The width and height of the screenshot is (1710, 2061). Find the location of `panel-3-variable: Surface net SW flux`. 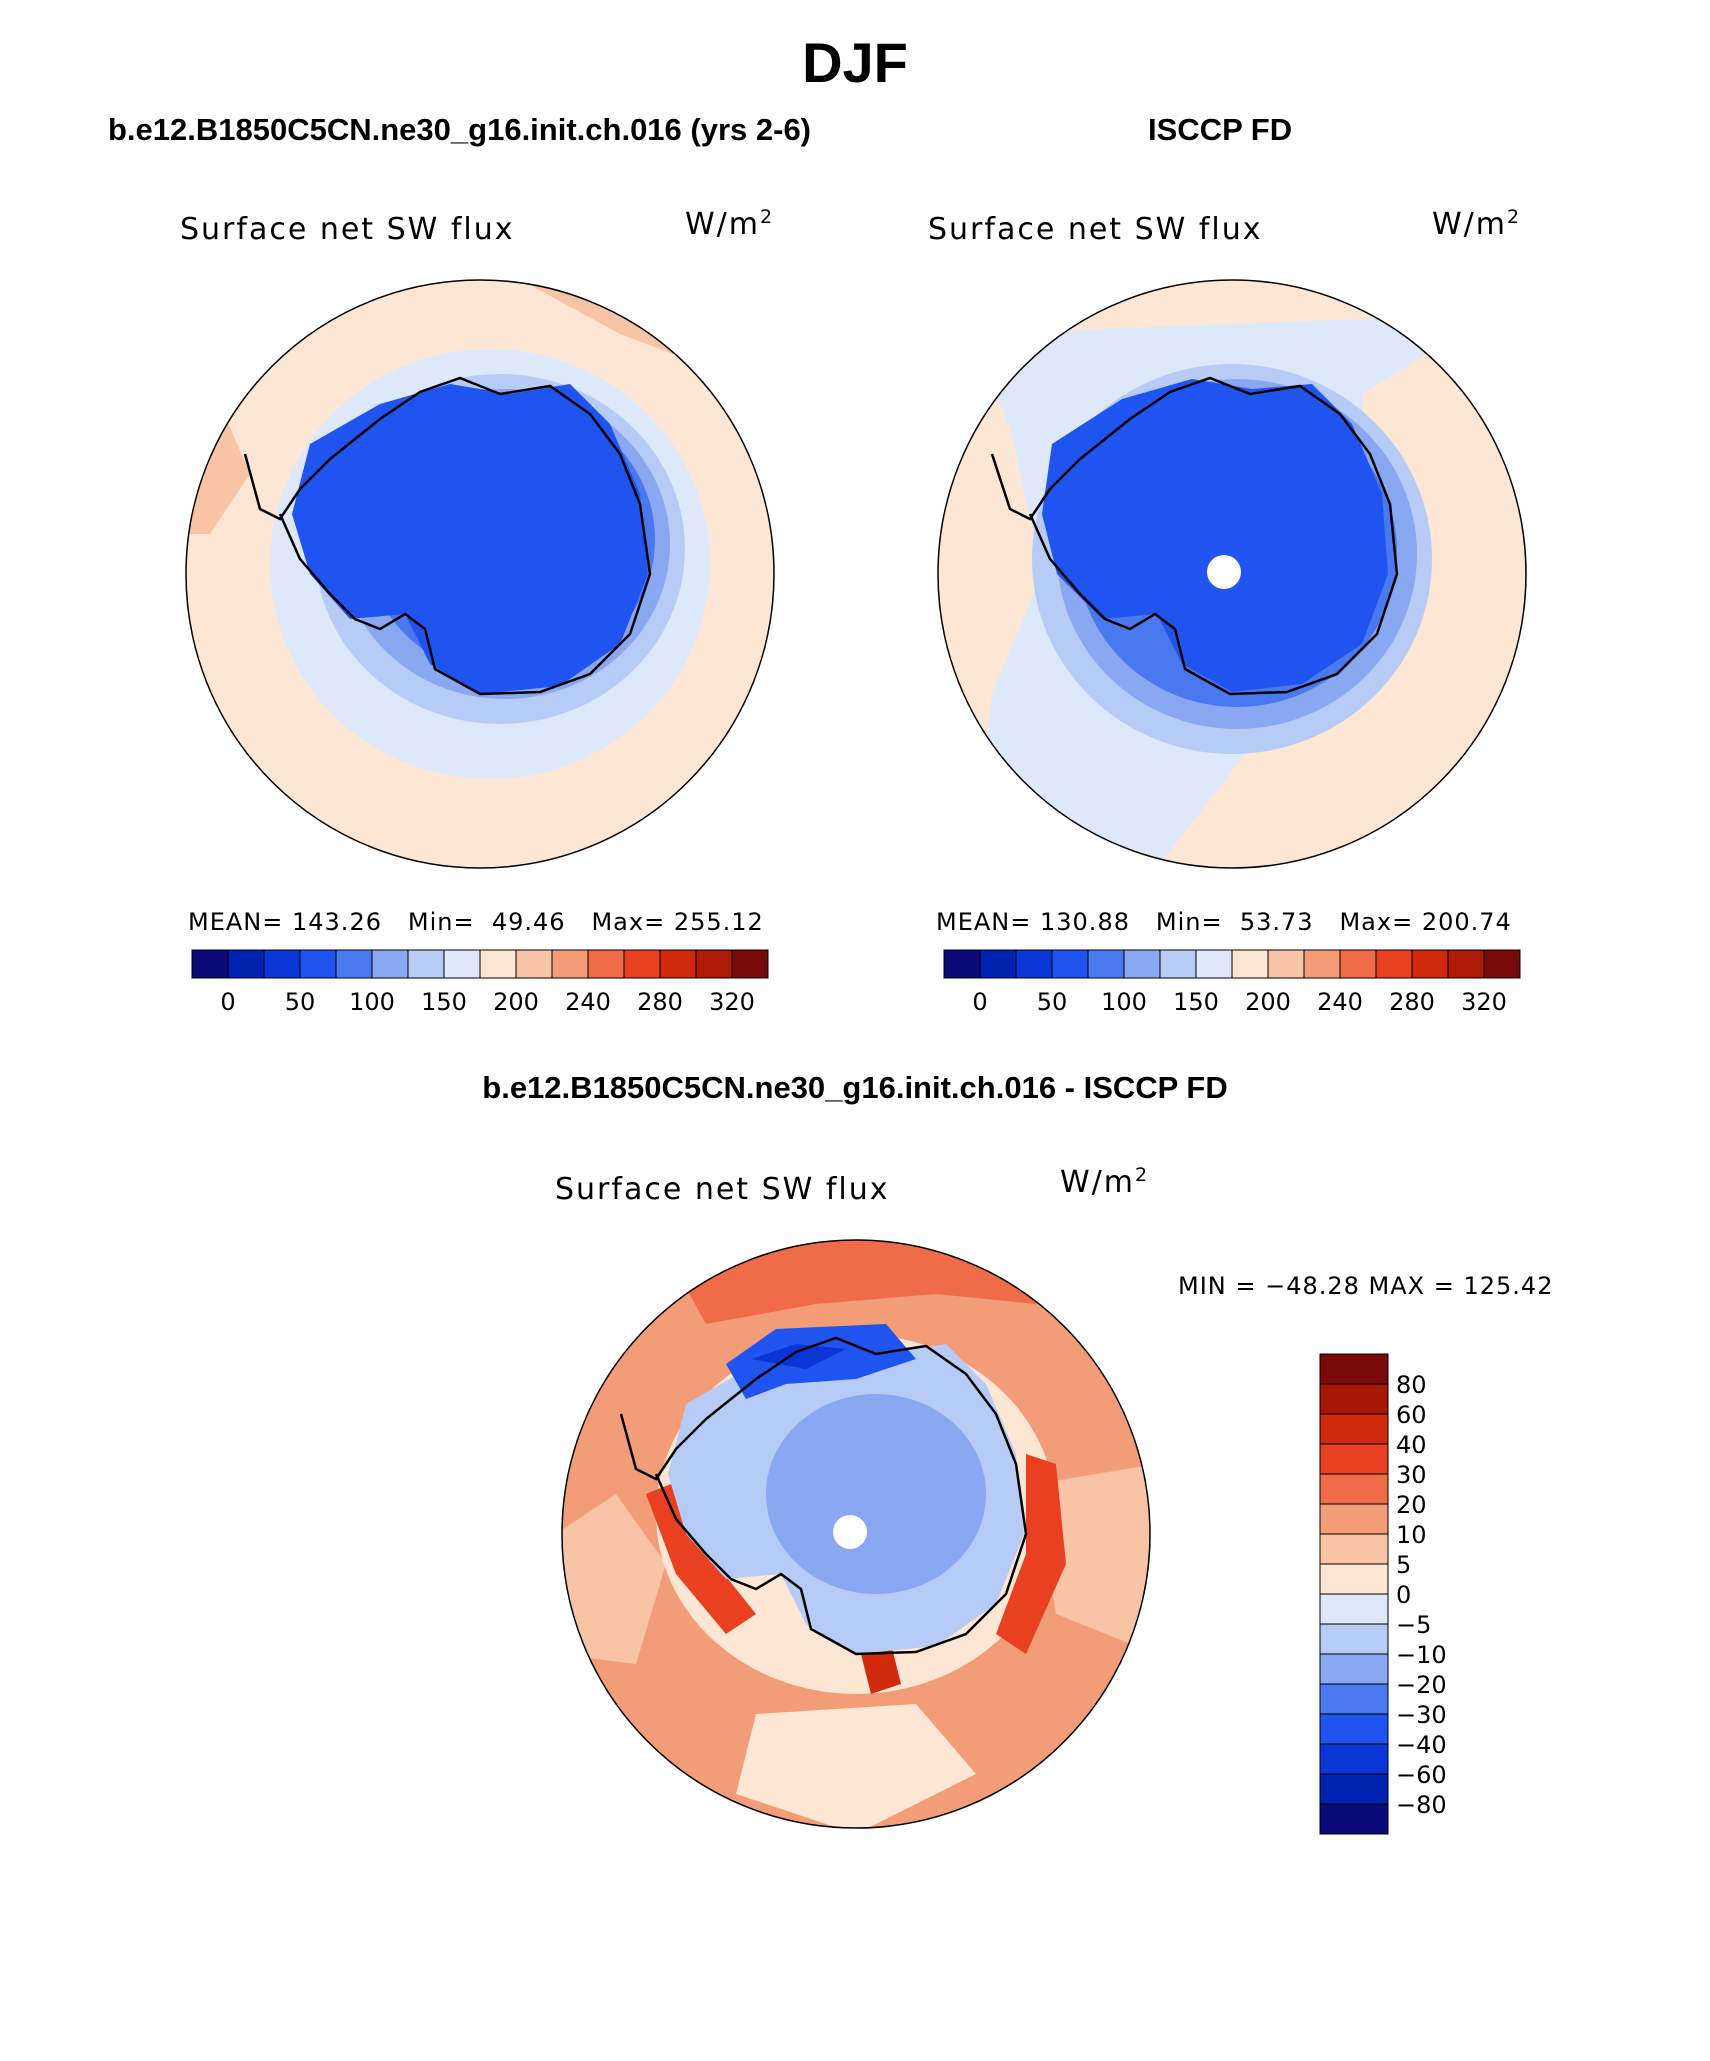

panel-3-variable: Surface net SW flux is located at coordinates (722, 1189).